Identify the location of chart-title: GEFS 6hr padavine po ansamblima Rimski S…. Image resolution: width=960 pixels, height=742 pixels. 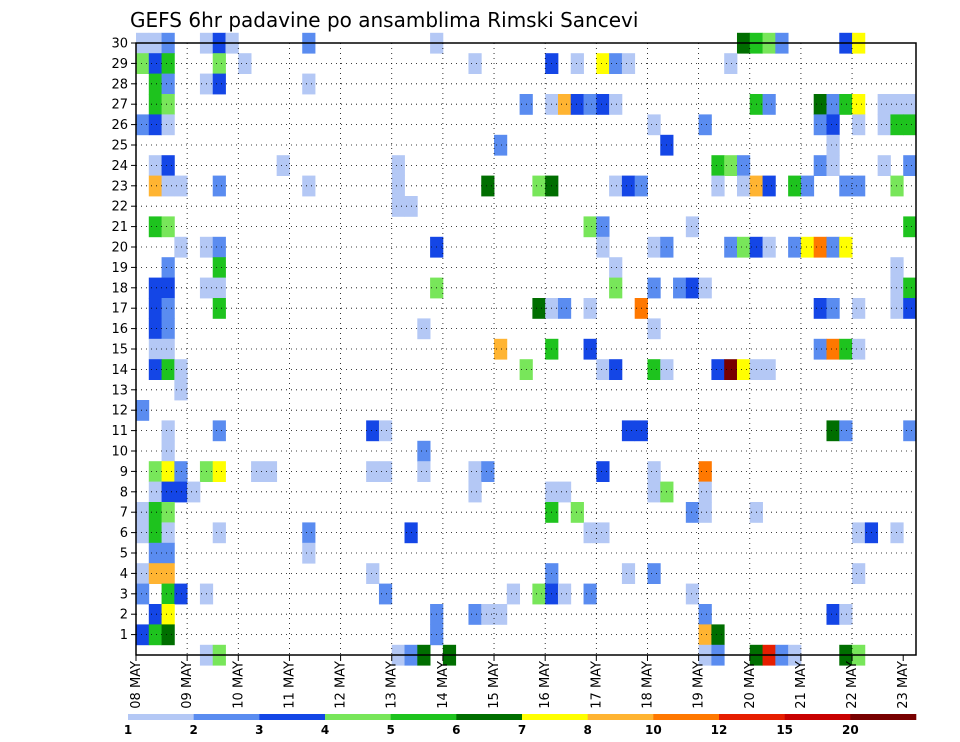
(384, 20).